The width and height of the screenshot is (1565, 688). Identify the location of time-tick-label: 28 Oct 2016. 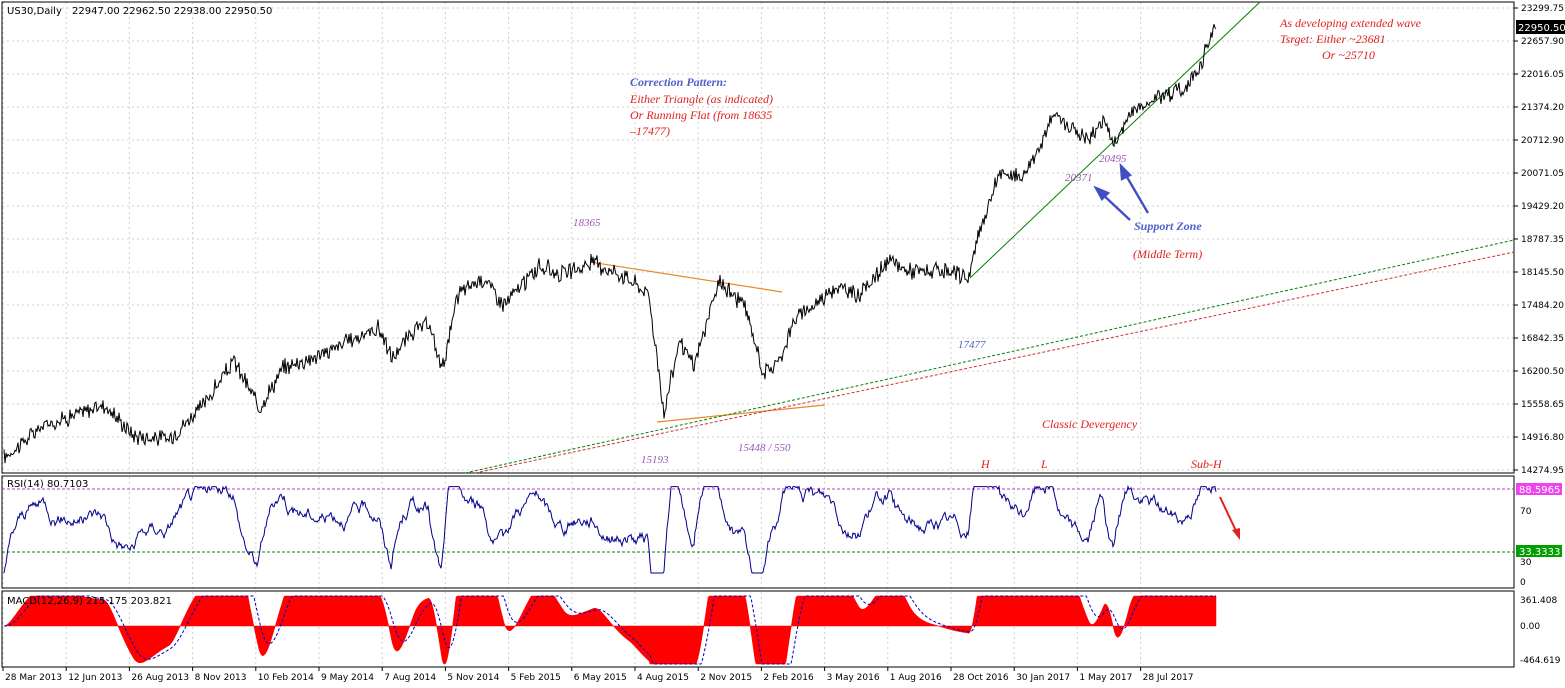
(981, 678).